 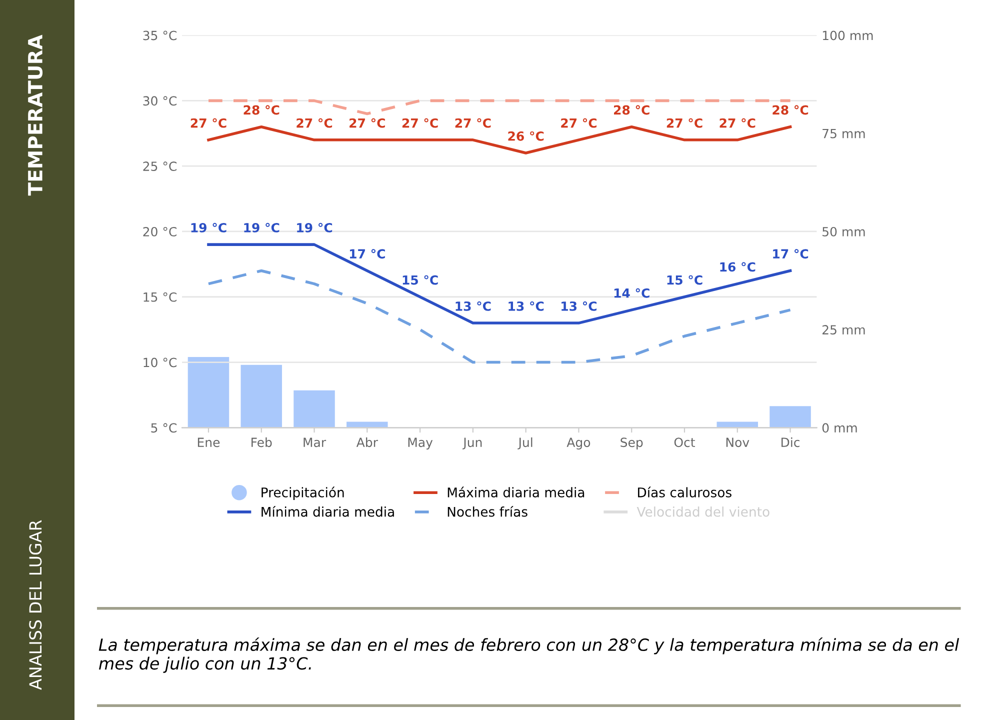 I want to click on x-tick-label: Feb, so click(x=262, y=442).